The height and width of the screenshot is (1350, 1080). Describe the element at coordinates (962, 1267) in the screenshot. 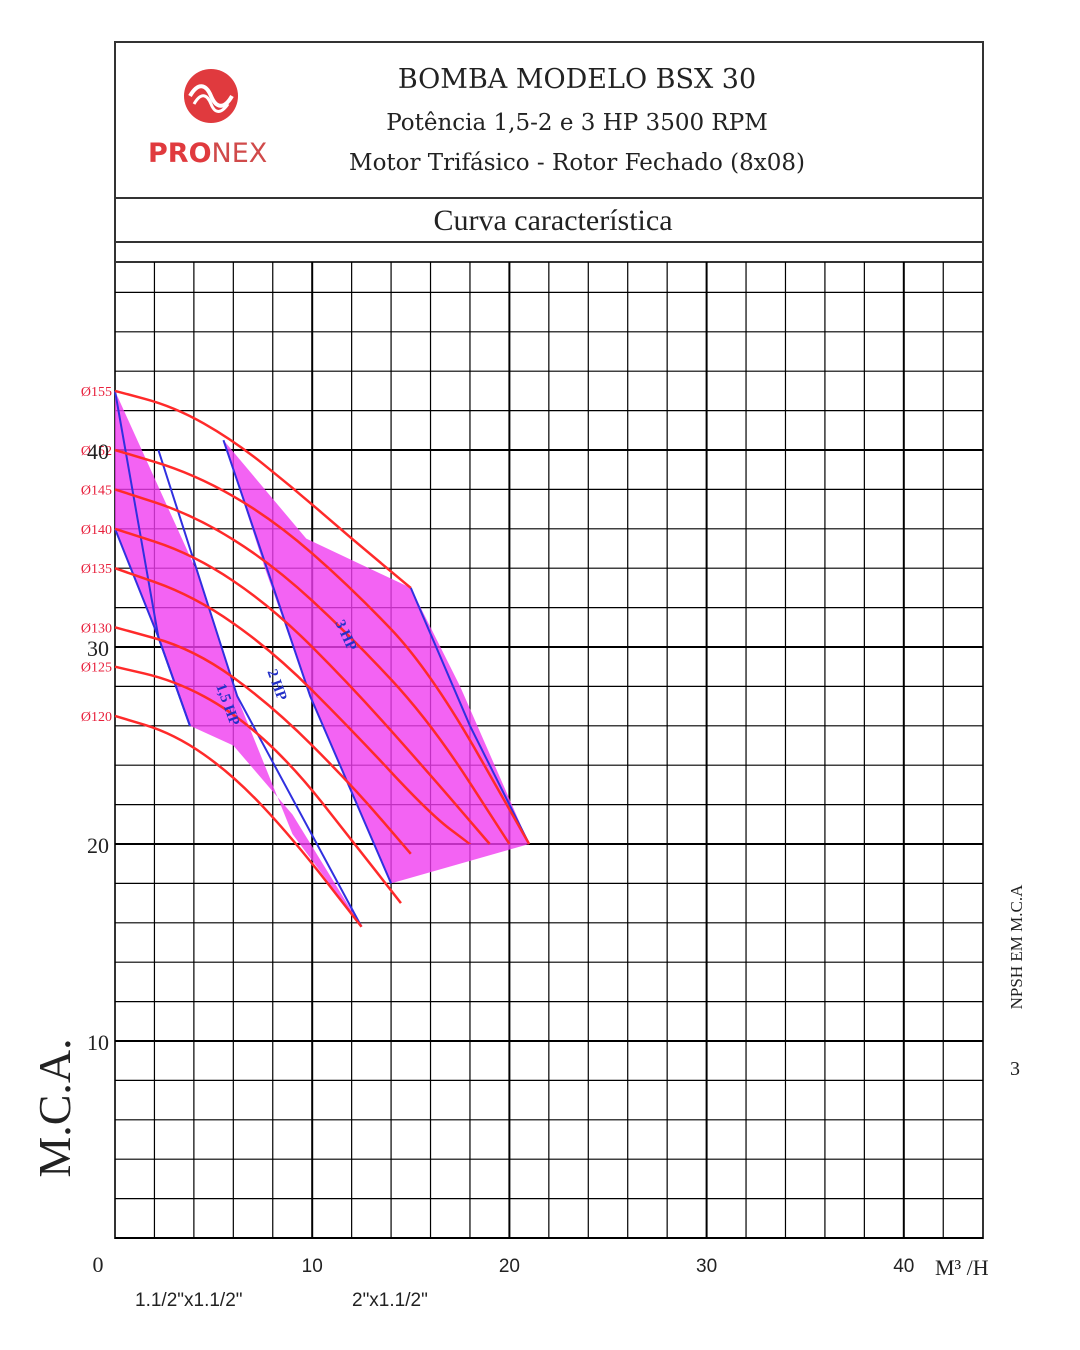

I see `x-axis-label: M³ /H` at that location.